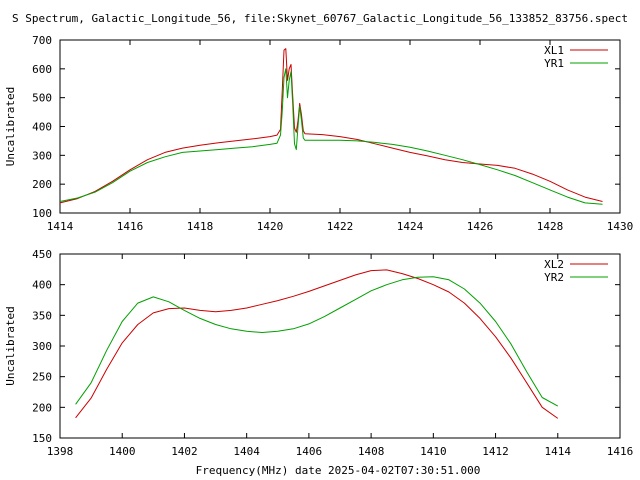  I want to click on x-tick-label: 1418, so click(200, 226).